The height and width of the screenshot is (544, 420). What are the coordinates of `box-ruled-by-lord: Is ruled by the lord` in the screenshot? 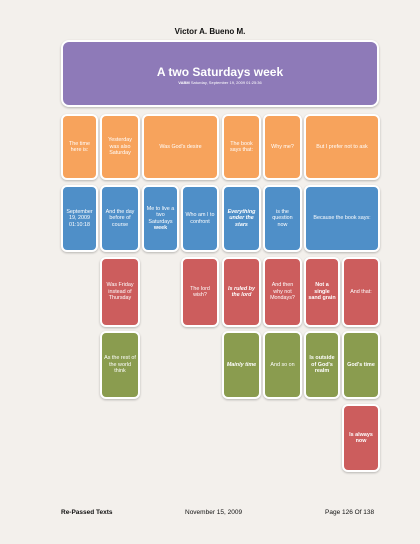 It's located at (241, 292).